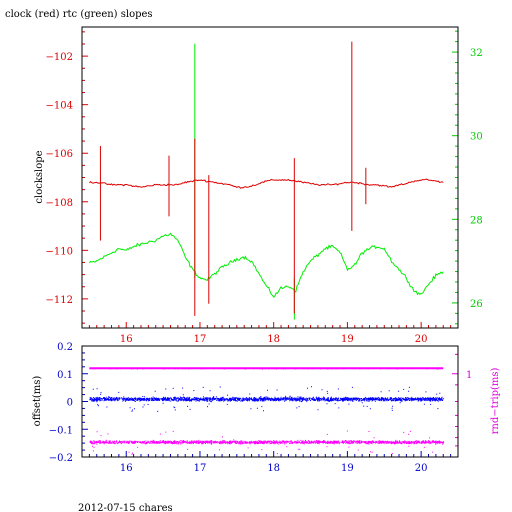  I want to click on top-y2-tick-label: 30, so click(476, 137).